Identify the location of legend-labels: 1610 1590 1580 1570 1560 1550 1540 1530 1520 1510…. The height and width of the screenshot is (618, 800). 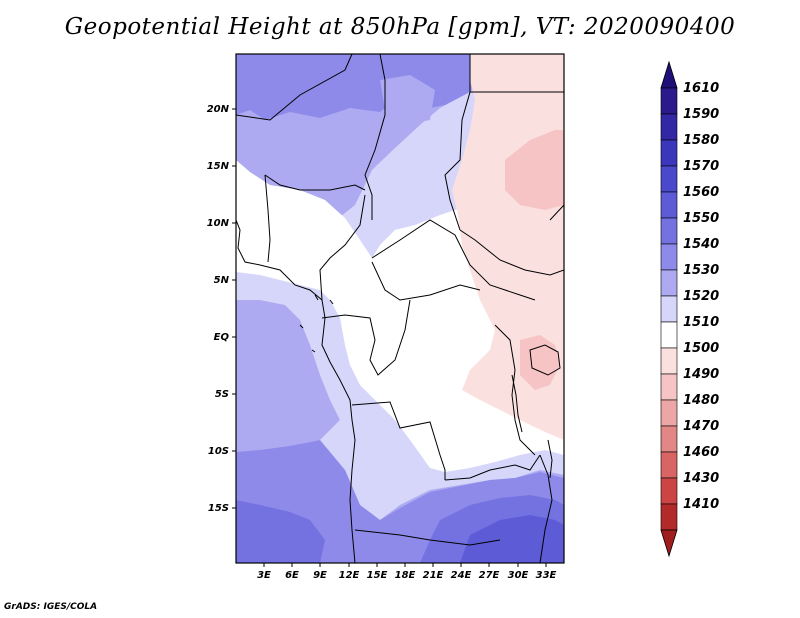
(701, 296).